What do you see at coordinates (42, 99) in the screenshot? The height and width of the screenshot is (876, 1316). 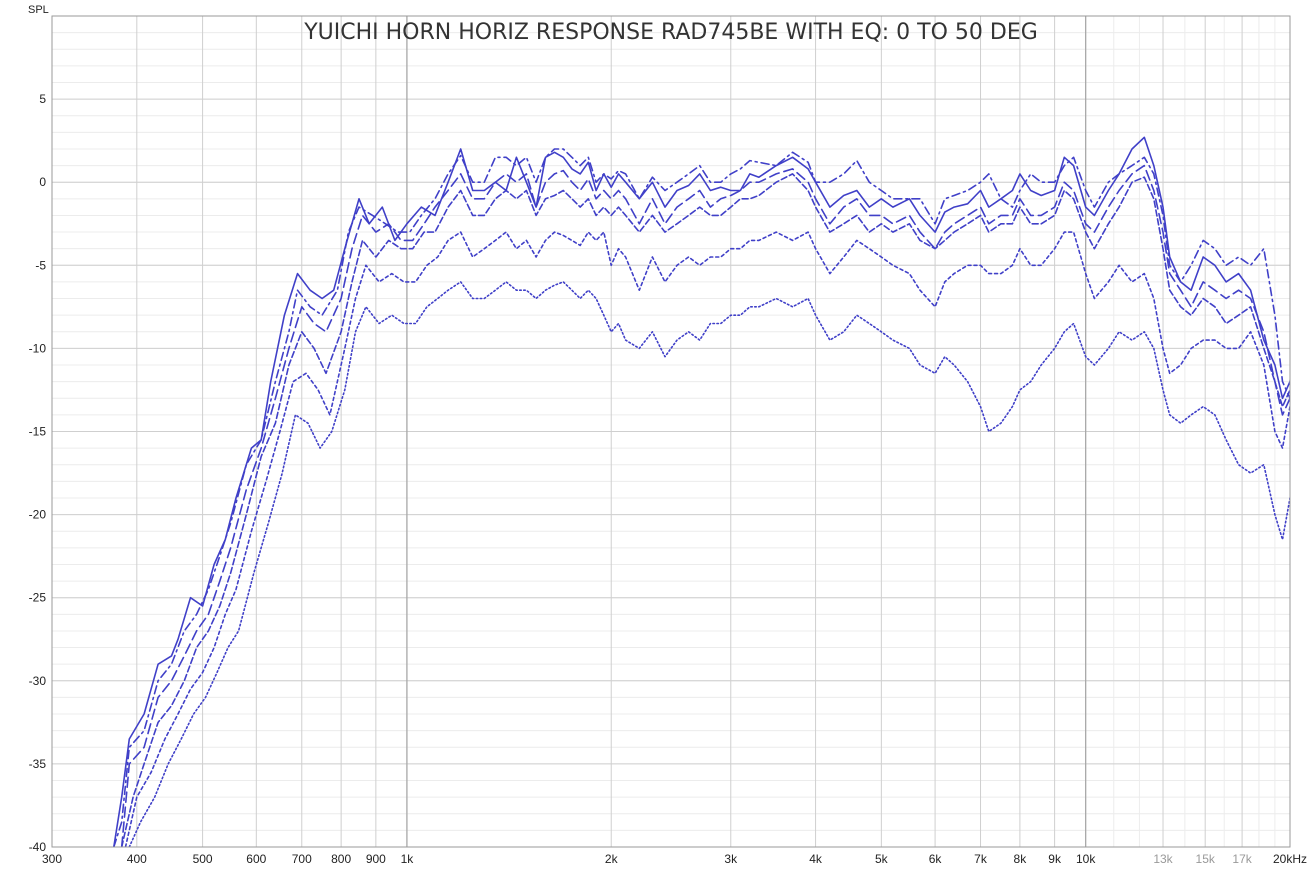 I see `y-tick-label: 5` at bounding box center [42, 99].